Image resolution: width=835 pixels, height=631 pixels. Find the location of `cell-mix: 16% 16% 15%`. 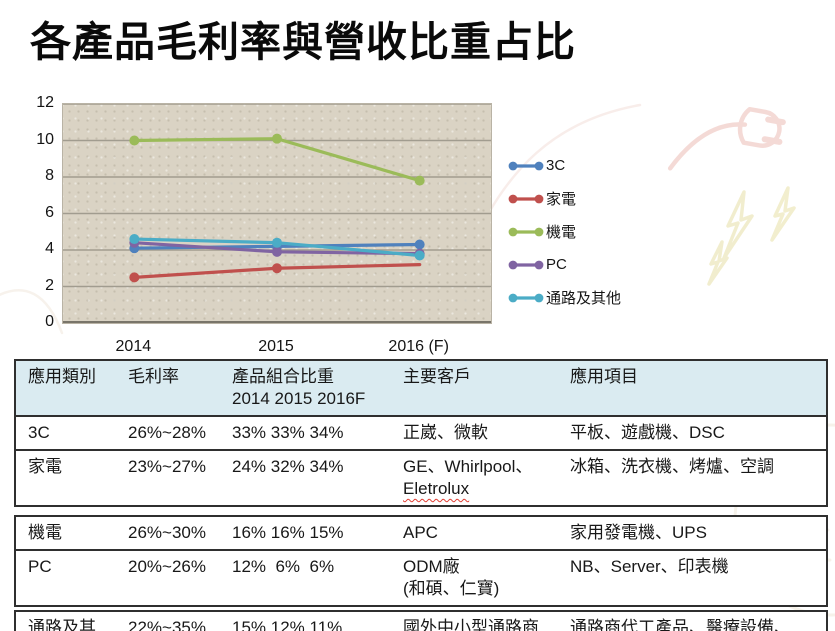

cell-mix: 16% 16% 15% is located at coordinates (288, 532).